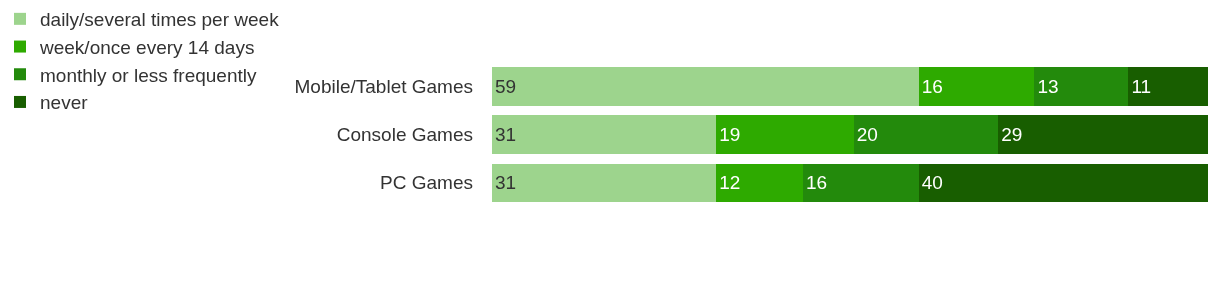 This screenshot has height=282, width=1220. Describe the element at coordinates (160, 20) in the screenshot. I see `legend-label: daily/several times per week` at that location.